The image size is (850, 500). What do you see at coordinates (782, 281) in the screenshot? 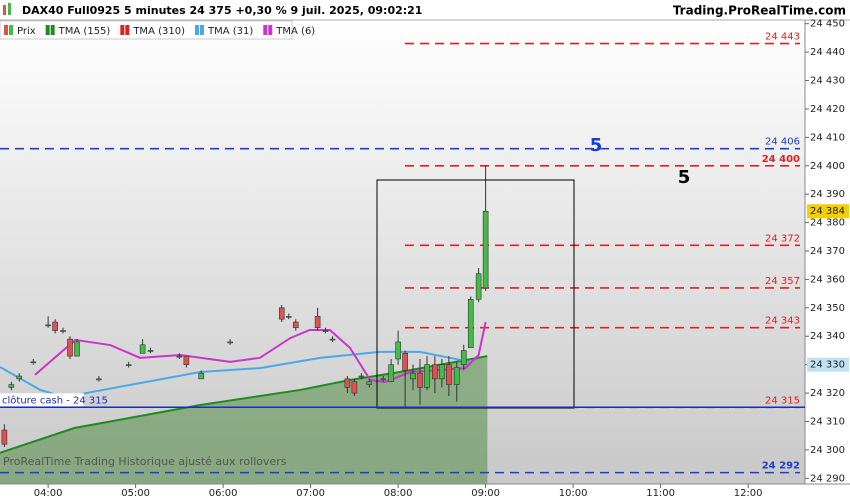
I see `level-label: 24 357` at bounding box center [782, 281].